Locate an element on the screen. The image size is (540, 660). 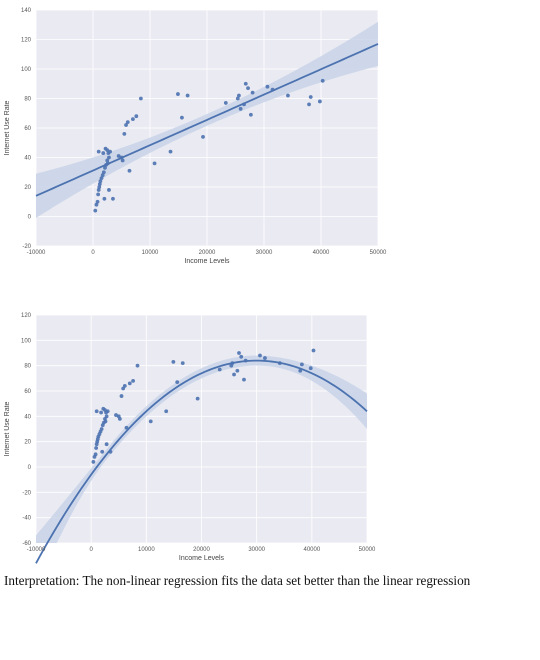
x-tick-label: 10000 is located at coordinates (150, 253).